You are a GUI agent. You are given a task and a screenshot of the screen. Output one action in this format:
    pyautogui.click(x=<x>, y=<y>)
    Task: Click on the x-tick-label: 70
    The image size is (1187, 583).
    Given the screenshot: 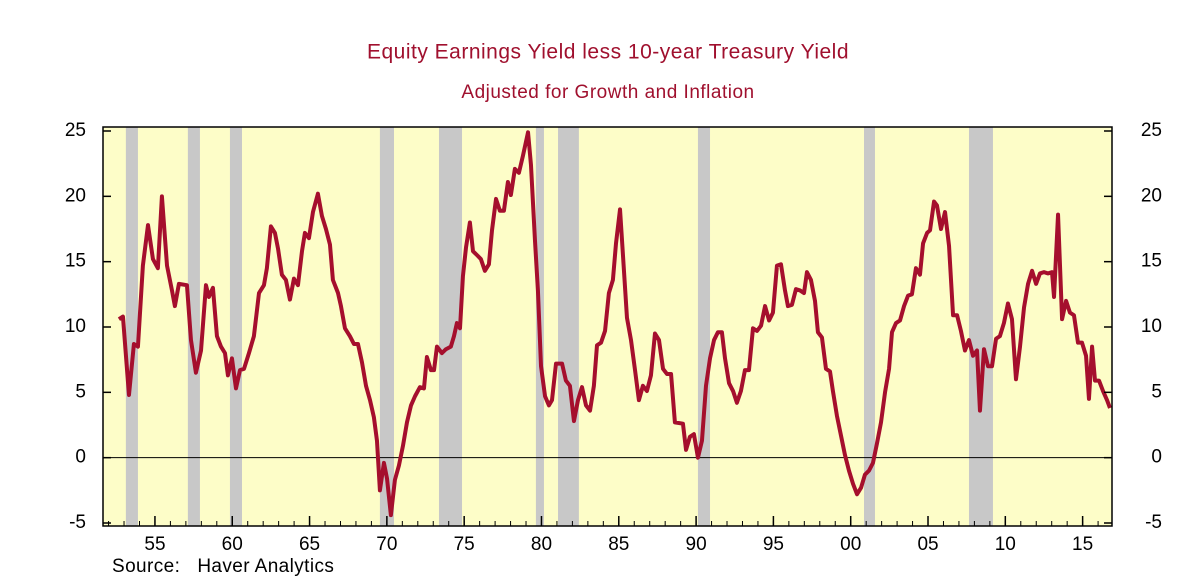 What is the action you would take?
    pyautogui.click(x=386, y=544)
    